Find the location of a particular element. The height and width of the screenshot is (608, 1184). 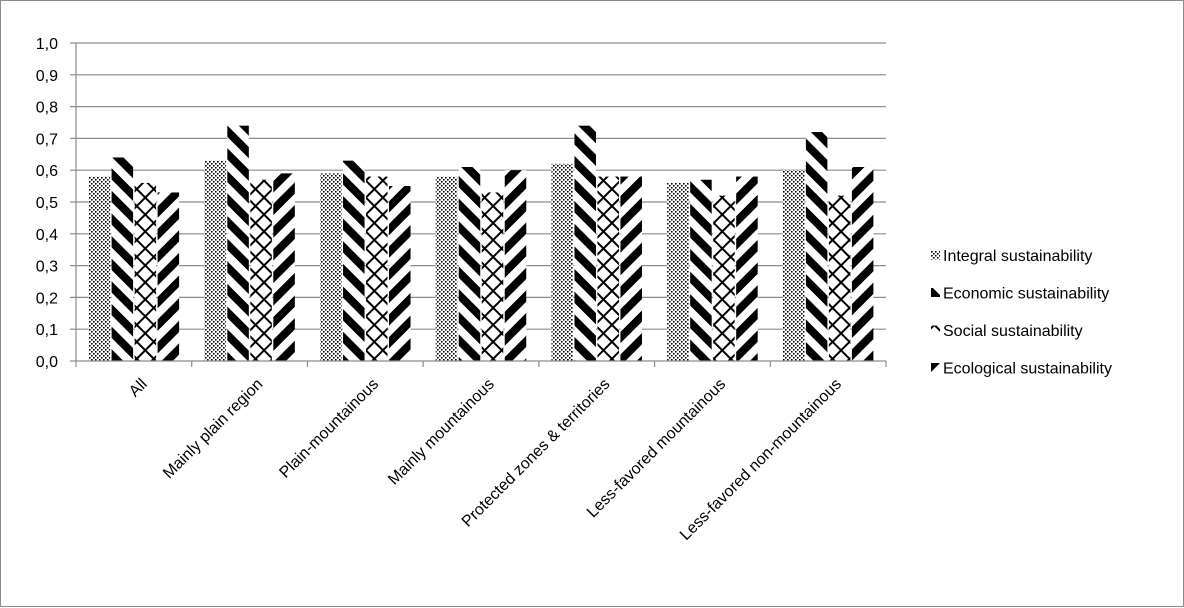

y-tick-label: 0,1 is located at coordinates (47, 330).